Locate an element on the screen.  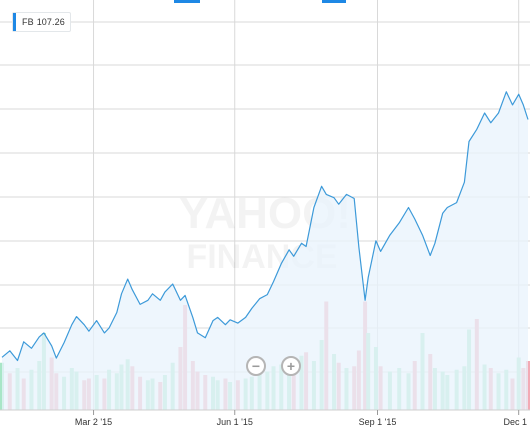
legend-symbol: FB is located at coordinates (28, 22).